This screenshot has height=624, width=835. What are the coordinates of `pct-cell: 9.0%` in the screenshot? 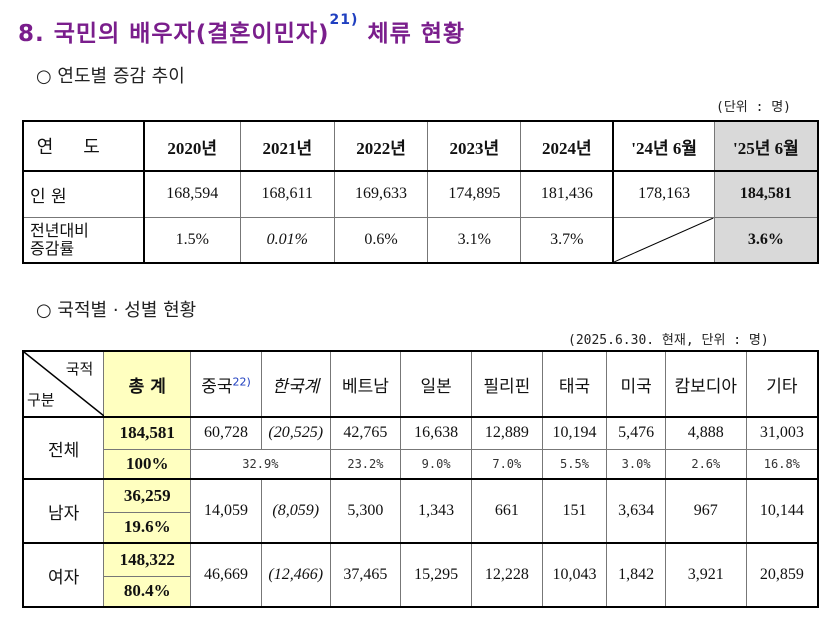 It's located at (436, 464).